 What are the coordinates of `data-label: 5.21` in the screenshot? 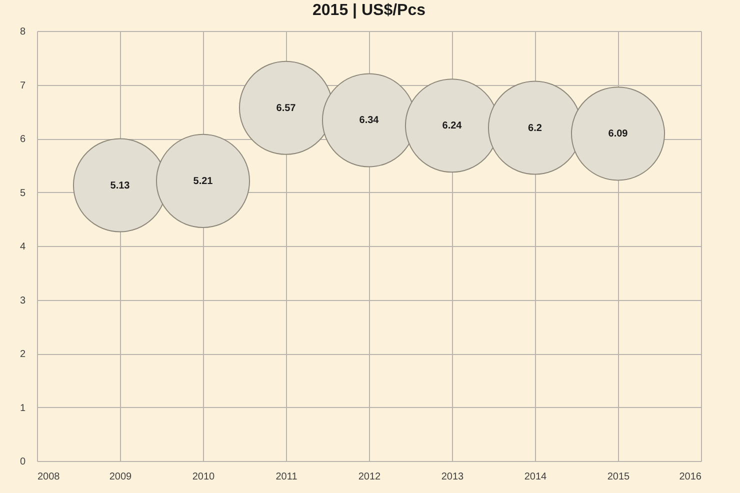 It's located at (203, 181).